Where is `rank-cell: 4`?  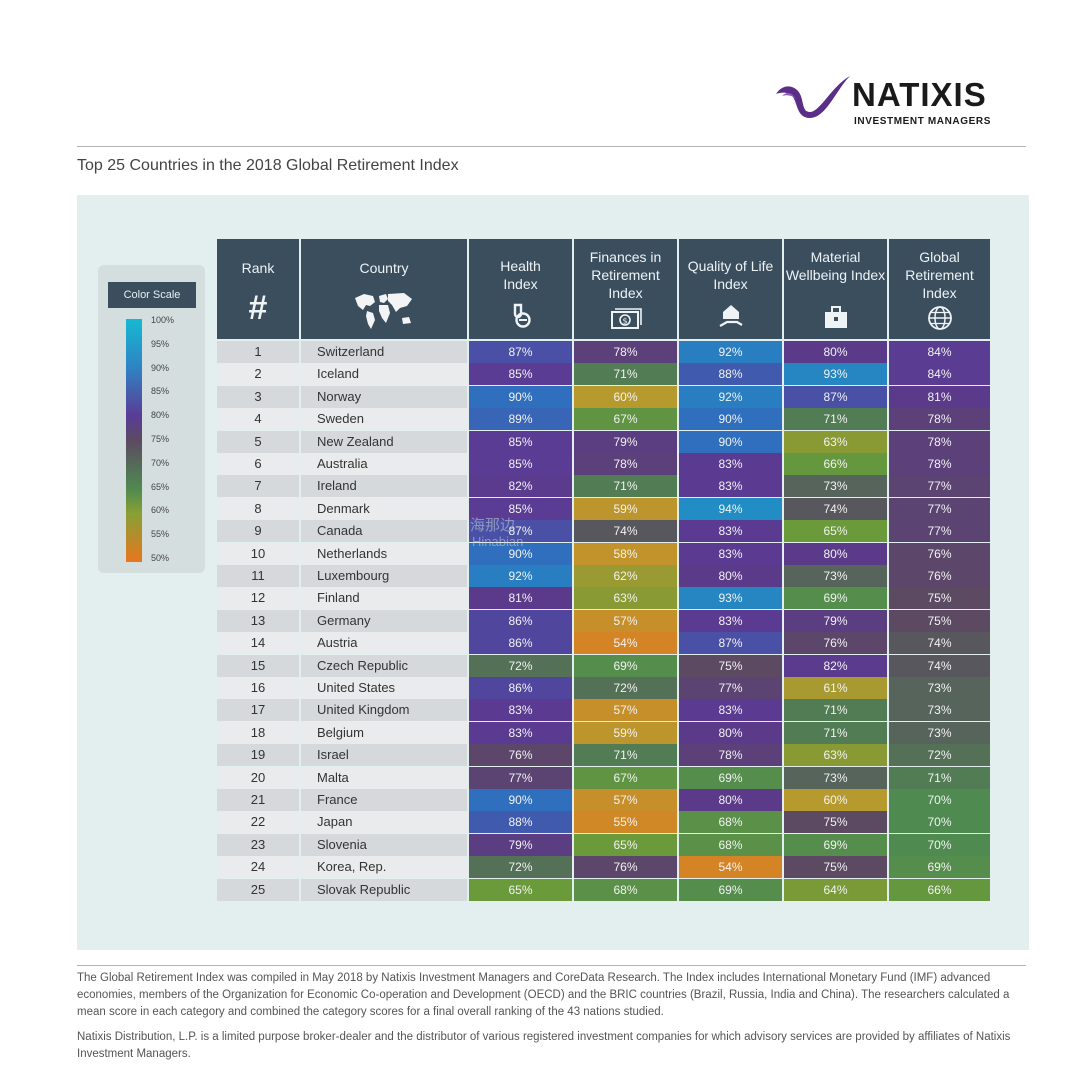
rank-cell: 4 is located at coordinates (258, 419).